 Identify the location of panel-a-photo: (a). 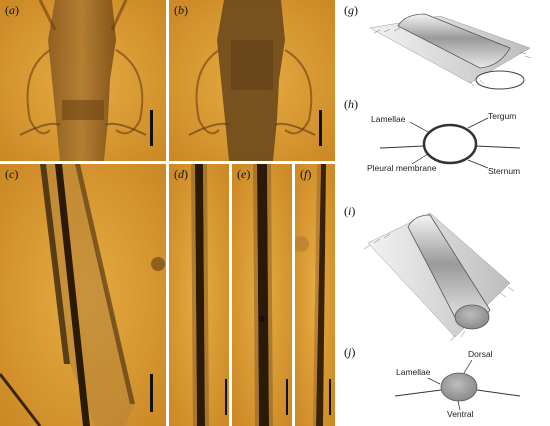
(83, 80).